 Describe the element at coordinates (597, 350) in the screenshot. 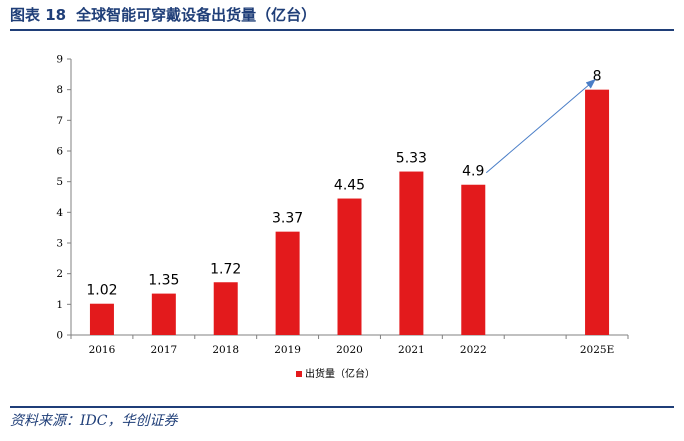

I see `x-tick-label: 2025E` at that location.